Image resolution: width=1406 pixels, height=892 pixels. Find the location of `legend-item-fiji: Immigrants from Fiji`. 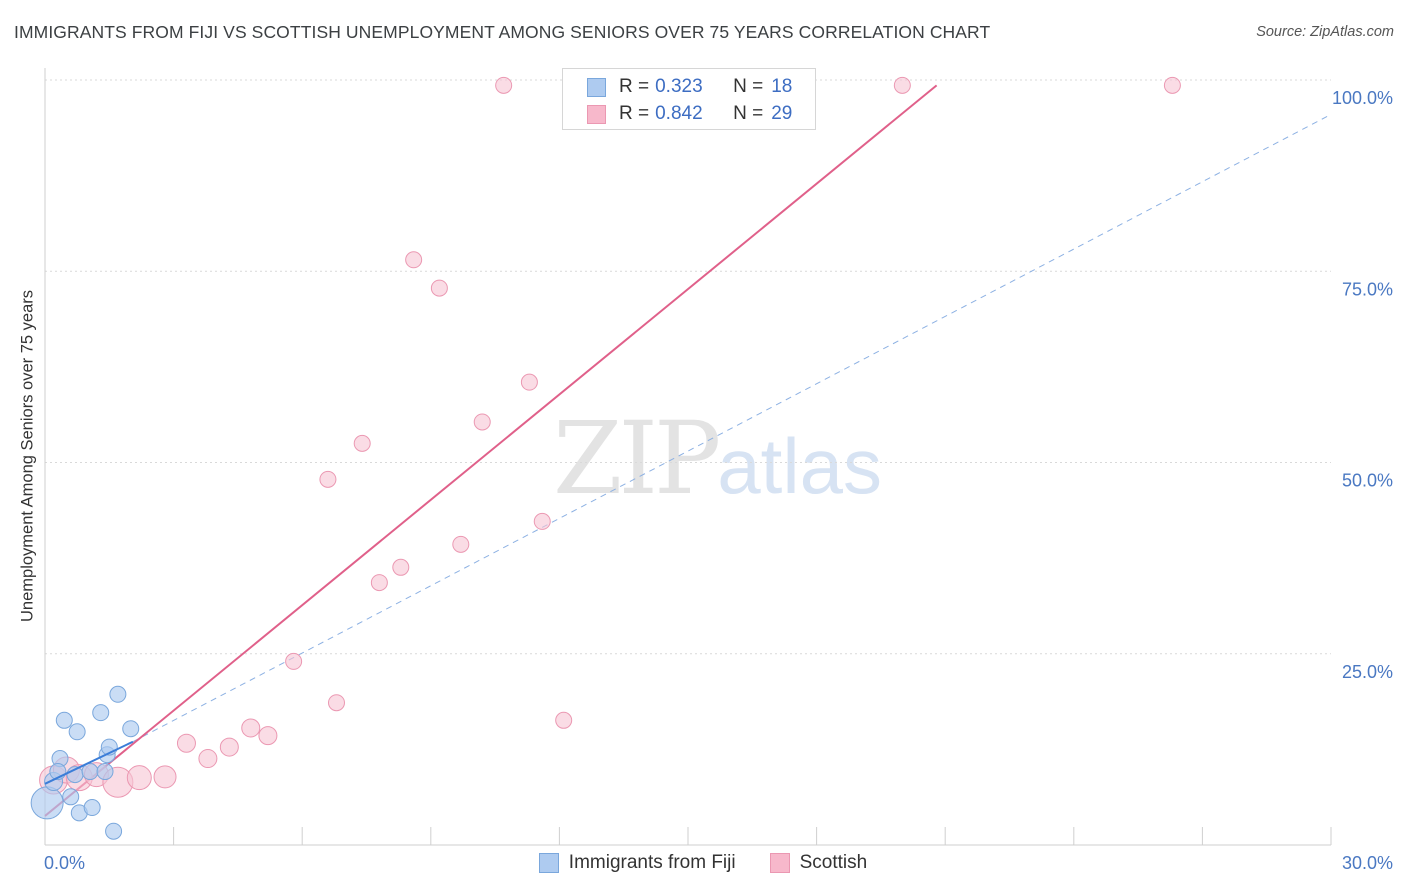

legend-item-fiji: Immigrants from Fiji is located at coordinates (637, 863).